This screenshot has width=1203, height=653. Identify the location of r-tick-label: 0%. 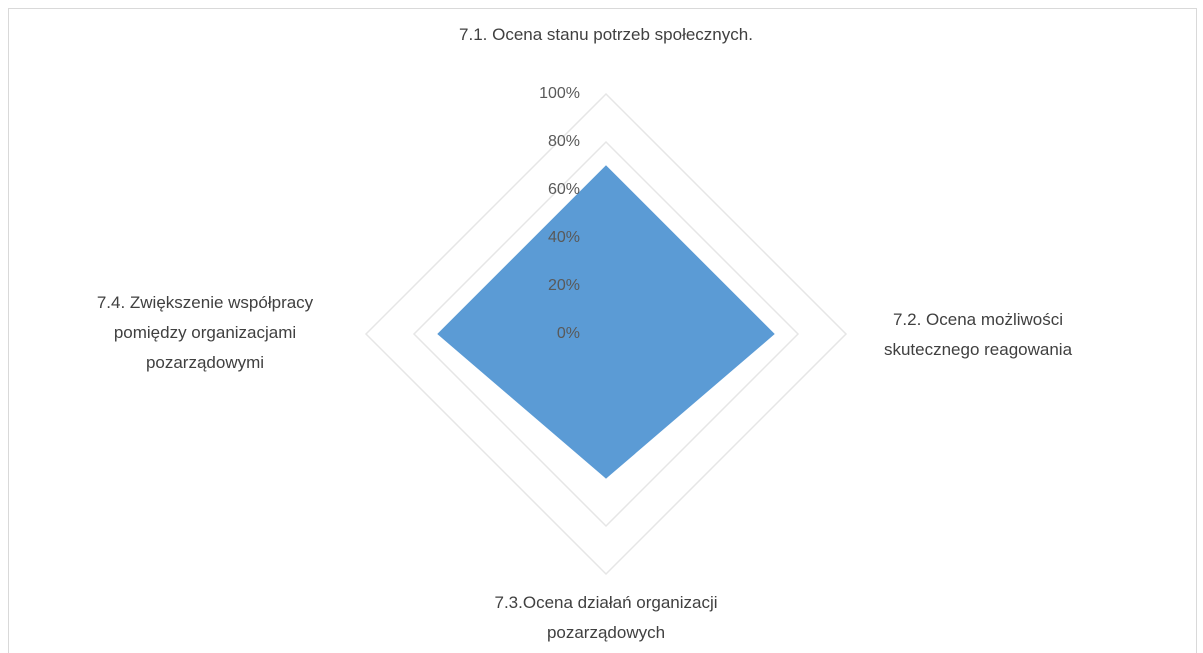
(568, 333).